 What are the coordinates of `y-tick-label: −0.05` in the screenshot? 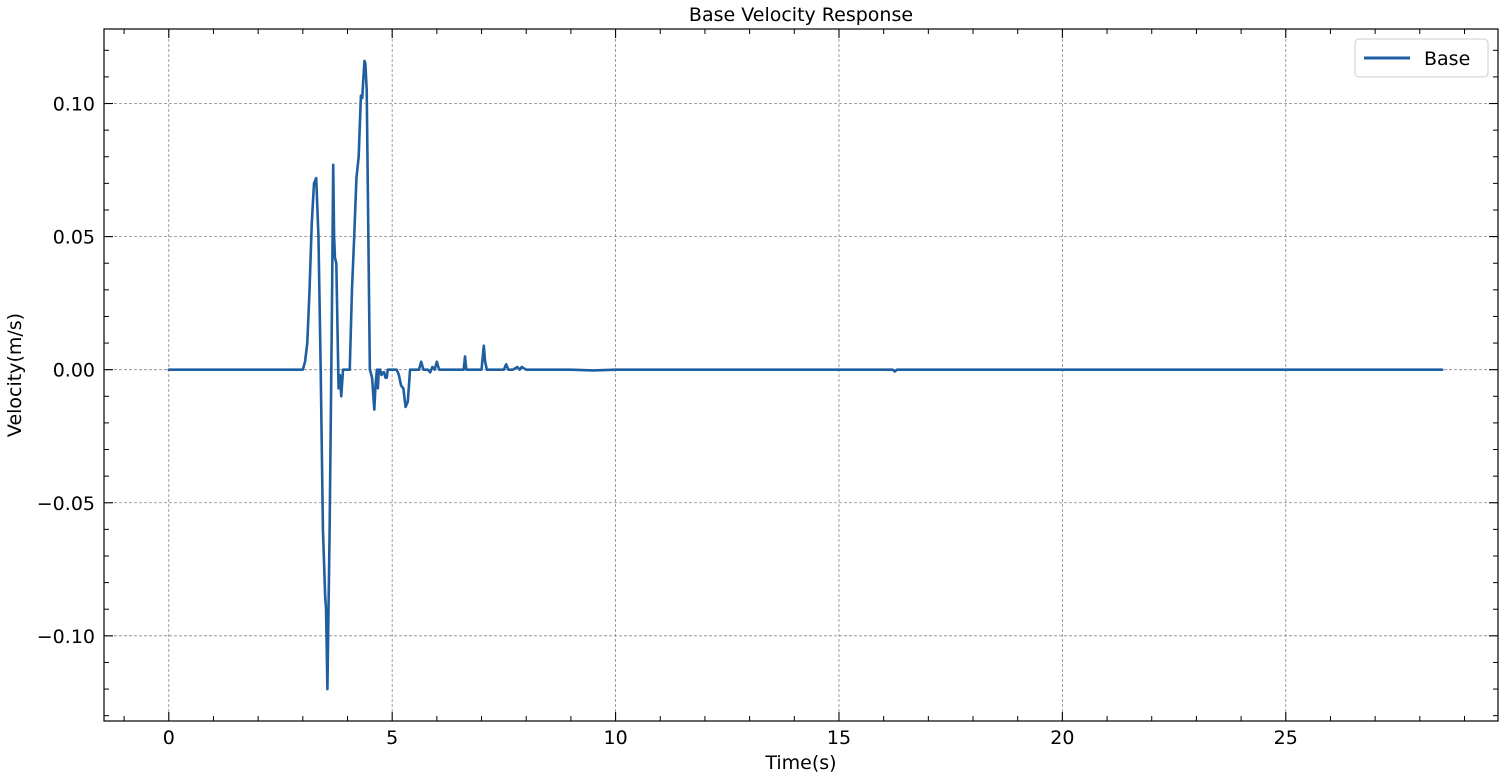 It's located at (66, 504).